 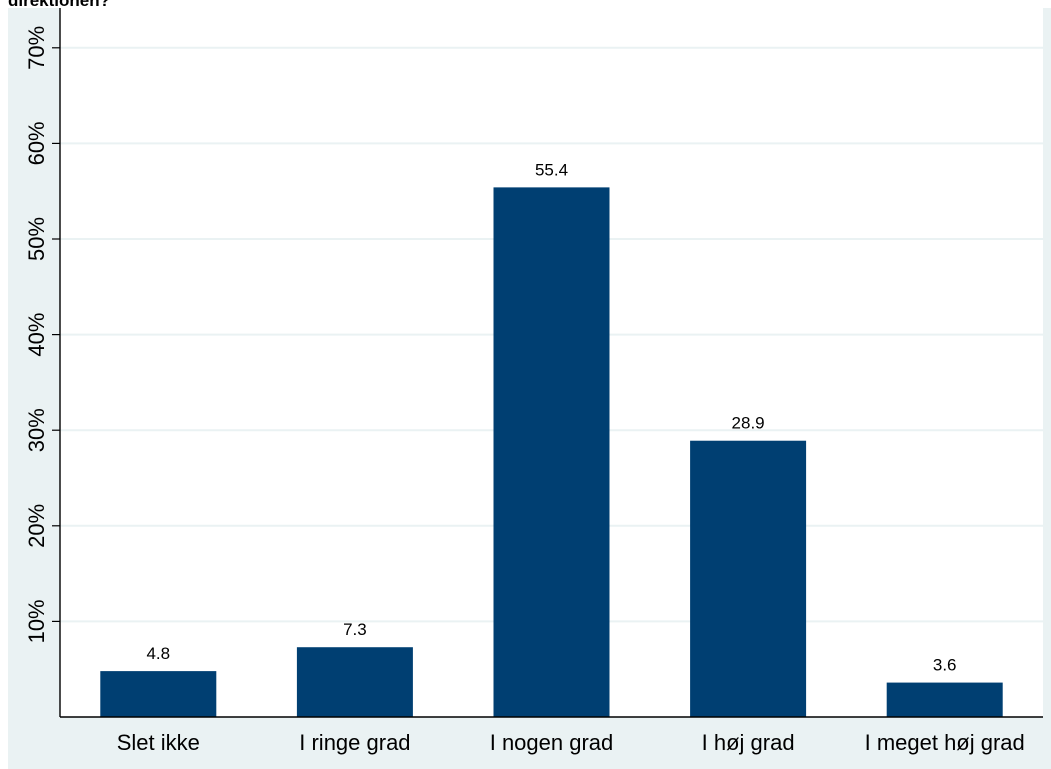 I want to click on y-tick-label: 40%, so click(x=36, y=335).